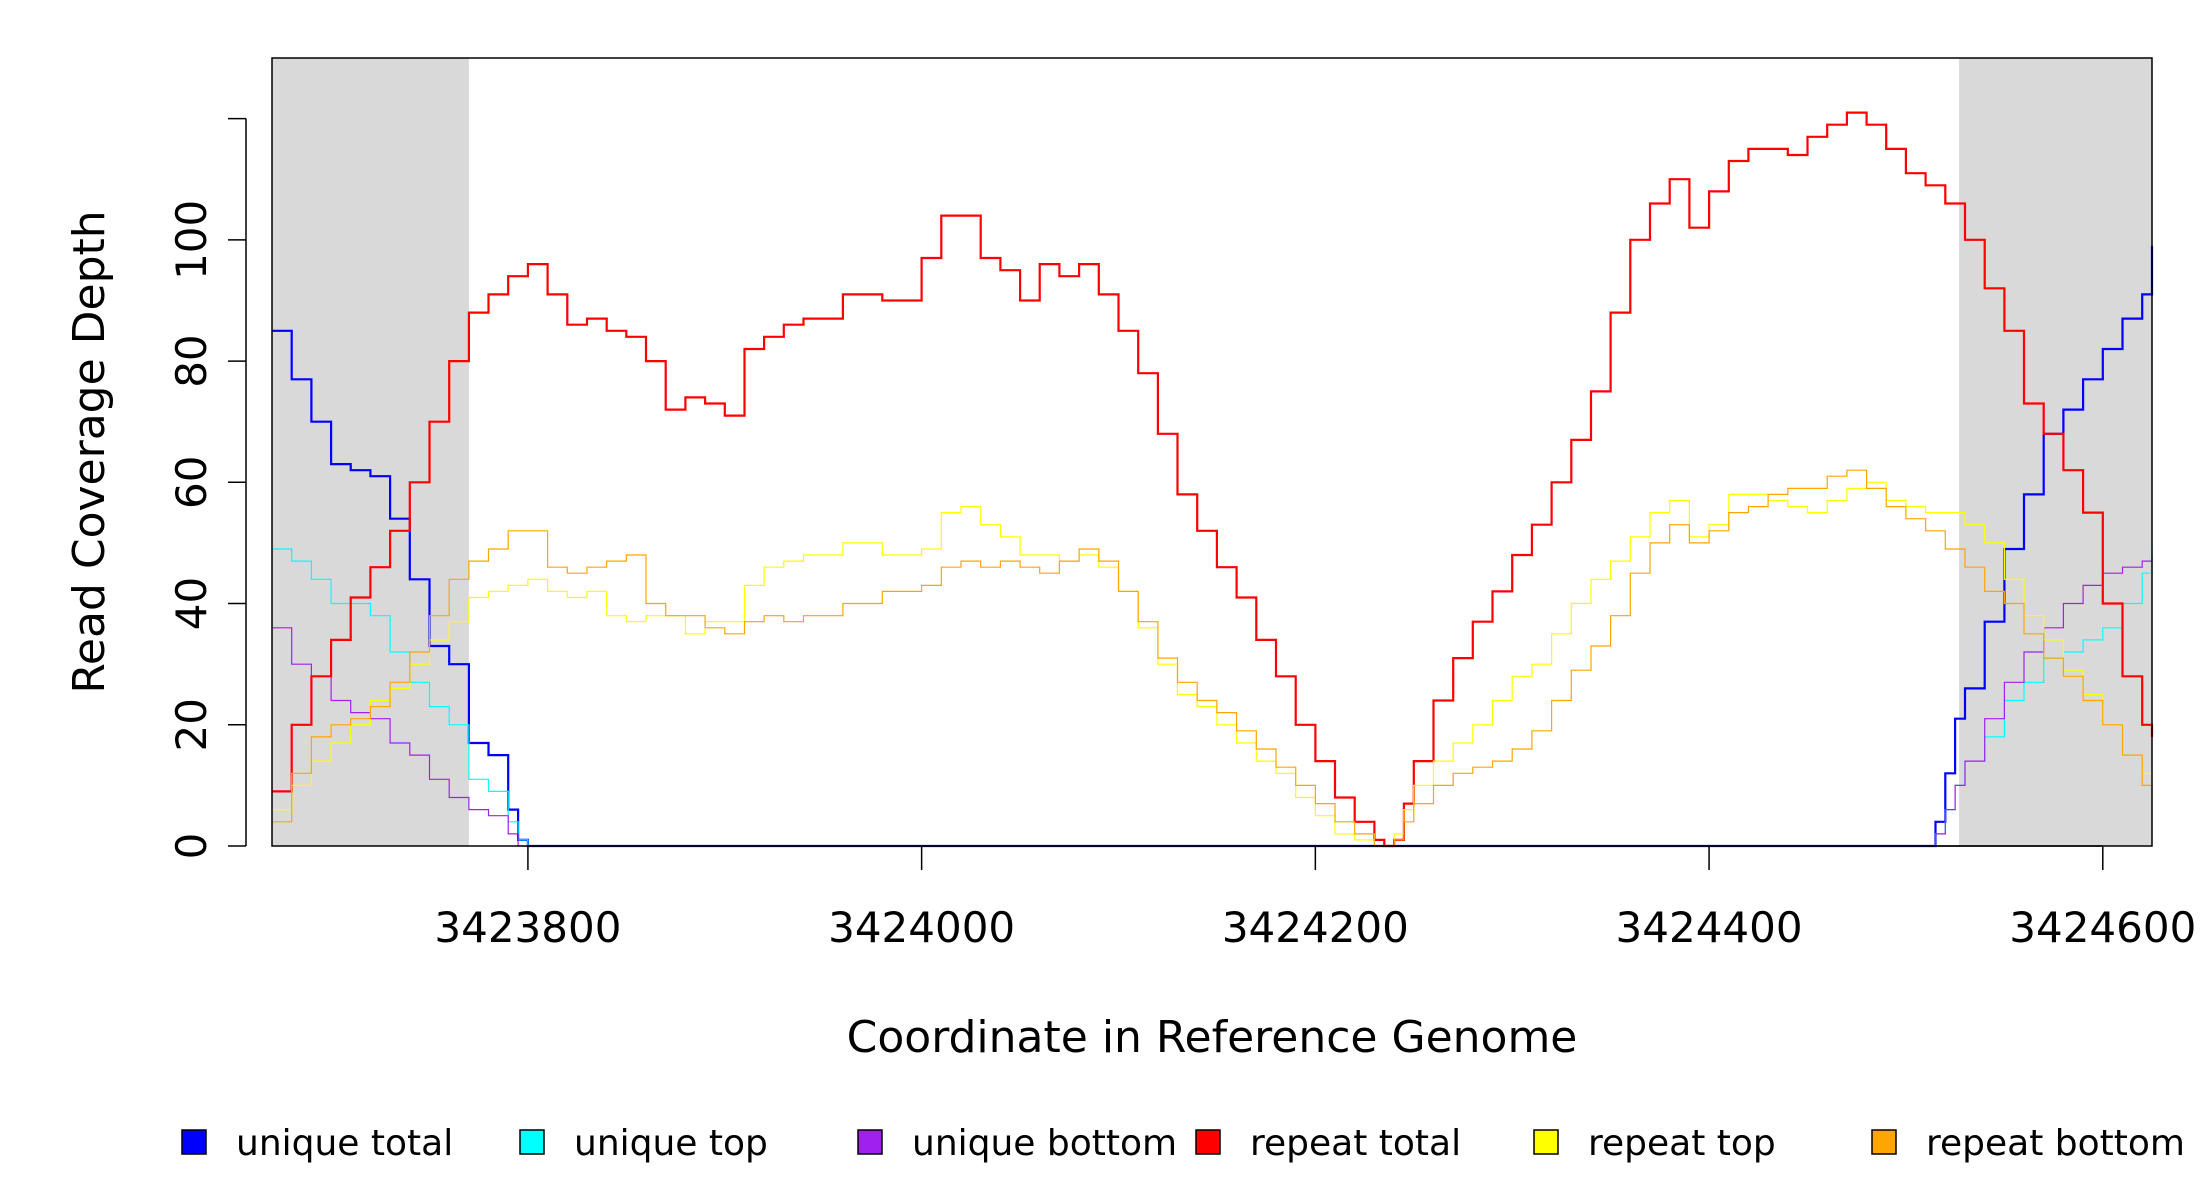 The height and width of the screenshot is (1200, 2200). I want to click on y-tick-label: 0, so click(191, 846).